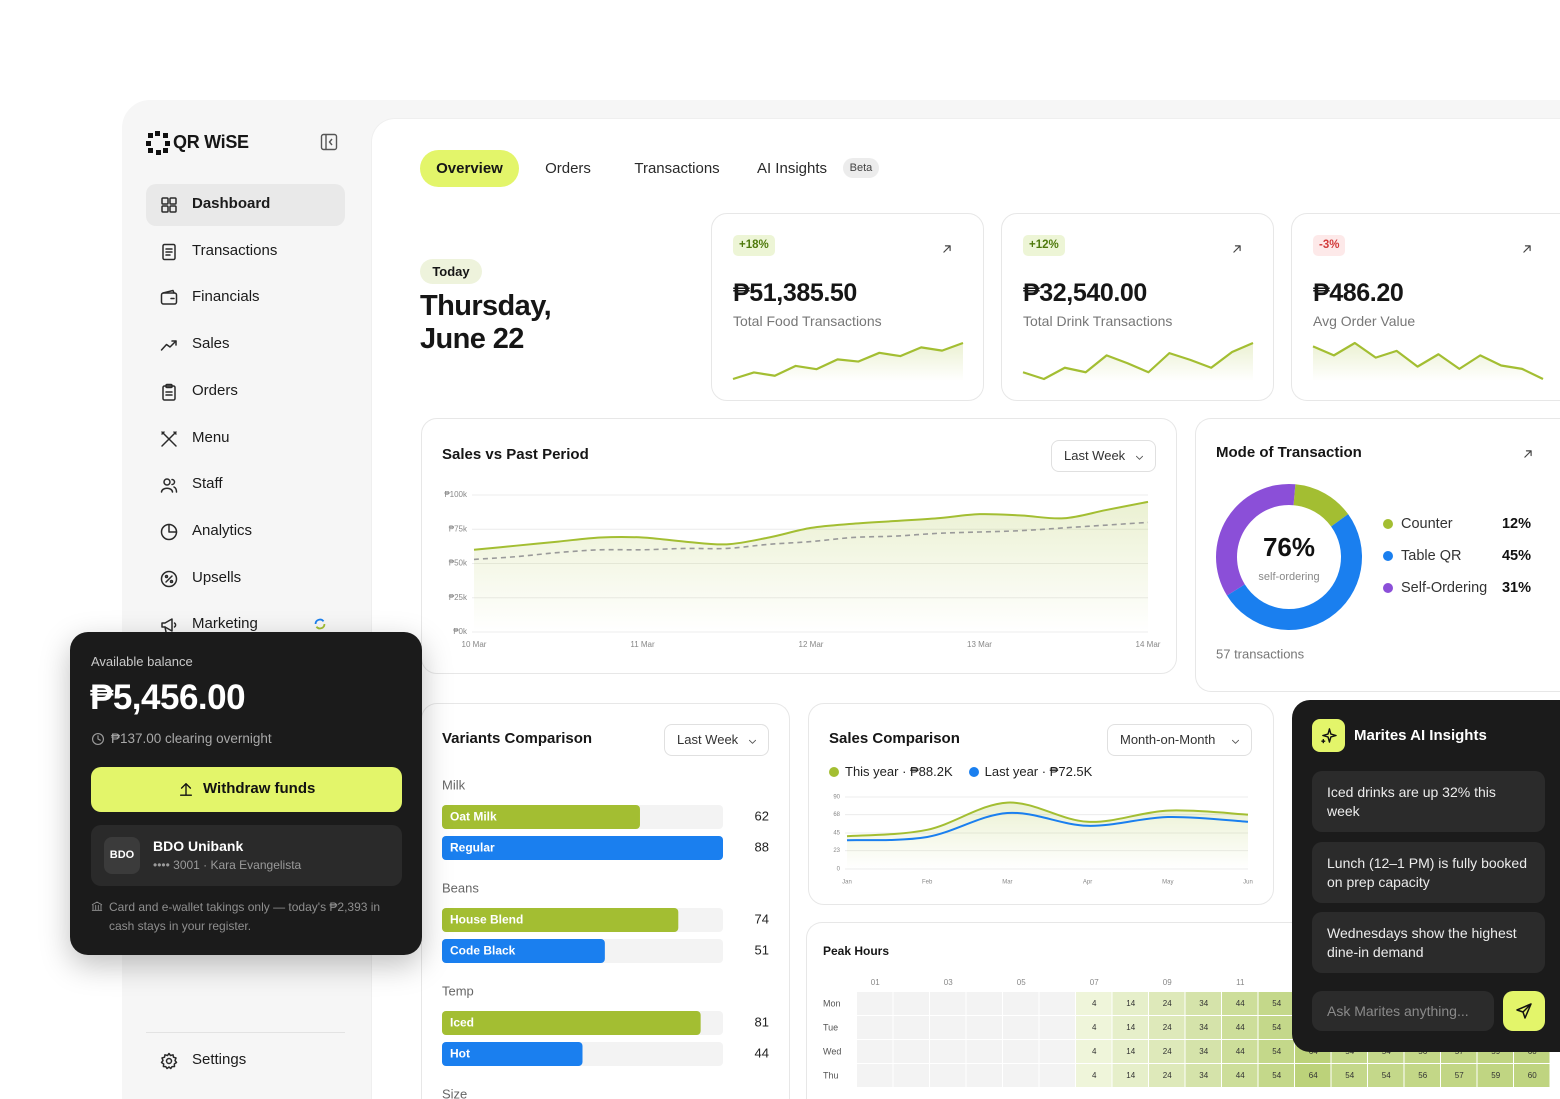 The height and width of the screenshot is (1099, 1560). Describe the element at coordinates (1364, 321) in the screenshot. I see `kpi-label: Avg Order Value` at that location.